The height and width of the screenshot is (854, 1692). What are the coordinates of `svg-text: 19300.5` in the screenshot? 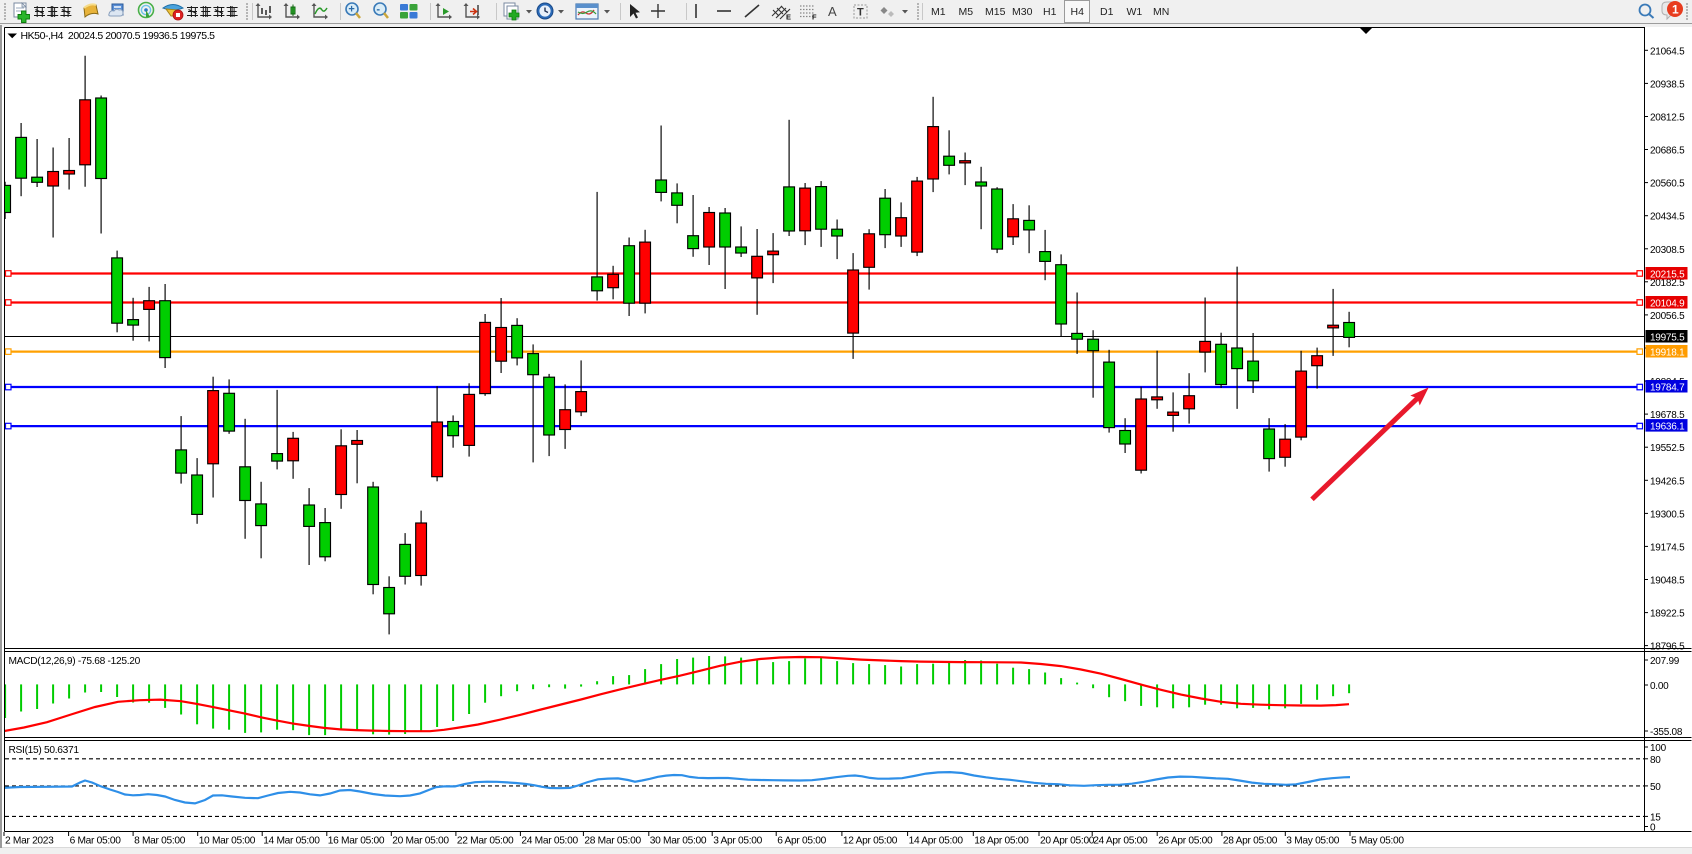 It's located at (1667, 514).